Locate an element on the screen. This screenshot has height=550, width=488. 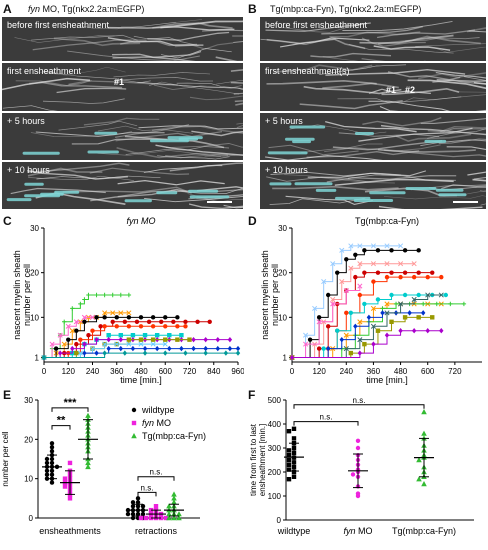
panel-a-title: fyn MO, Tg(nkx2.2a:mEGFP) is located at coordinates (86, 9).